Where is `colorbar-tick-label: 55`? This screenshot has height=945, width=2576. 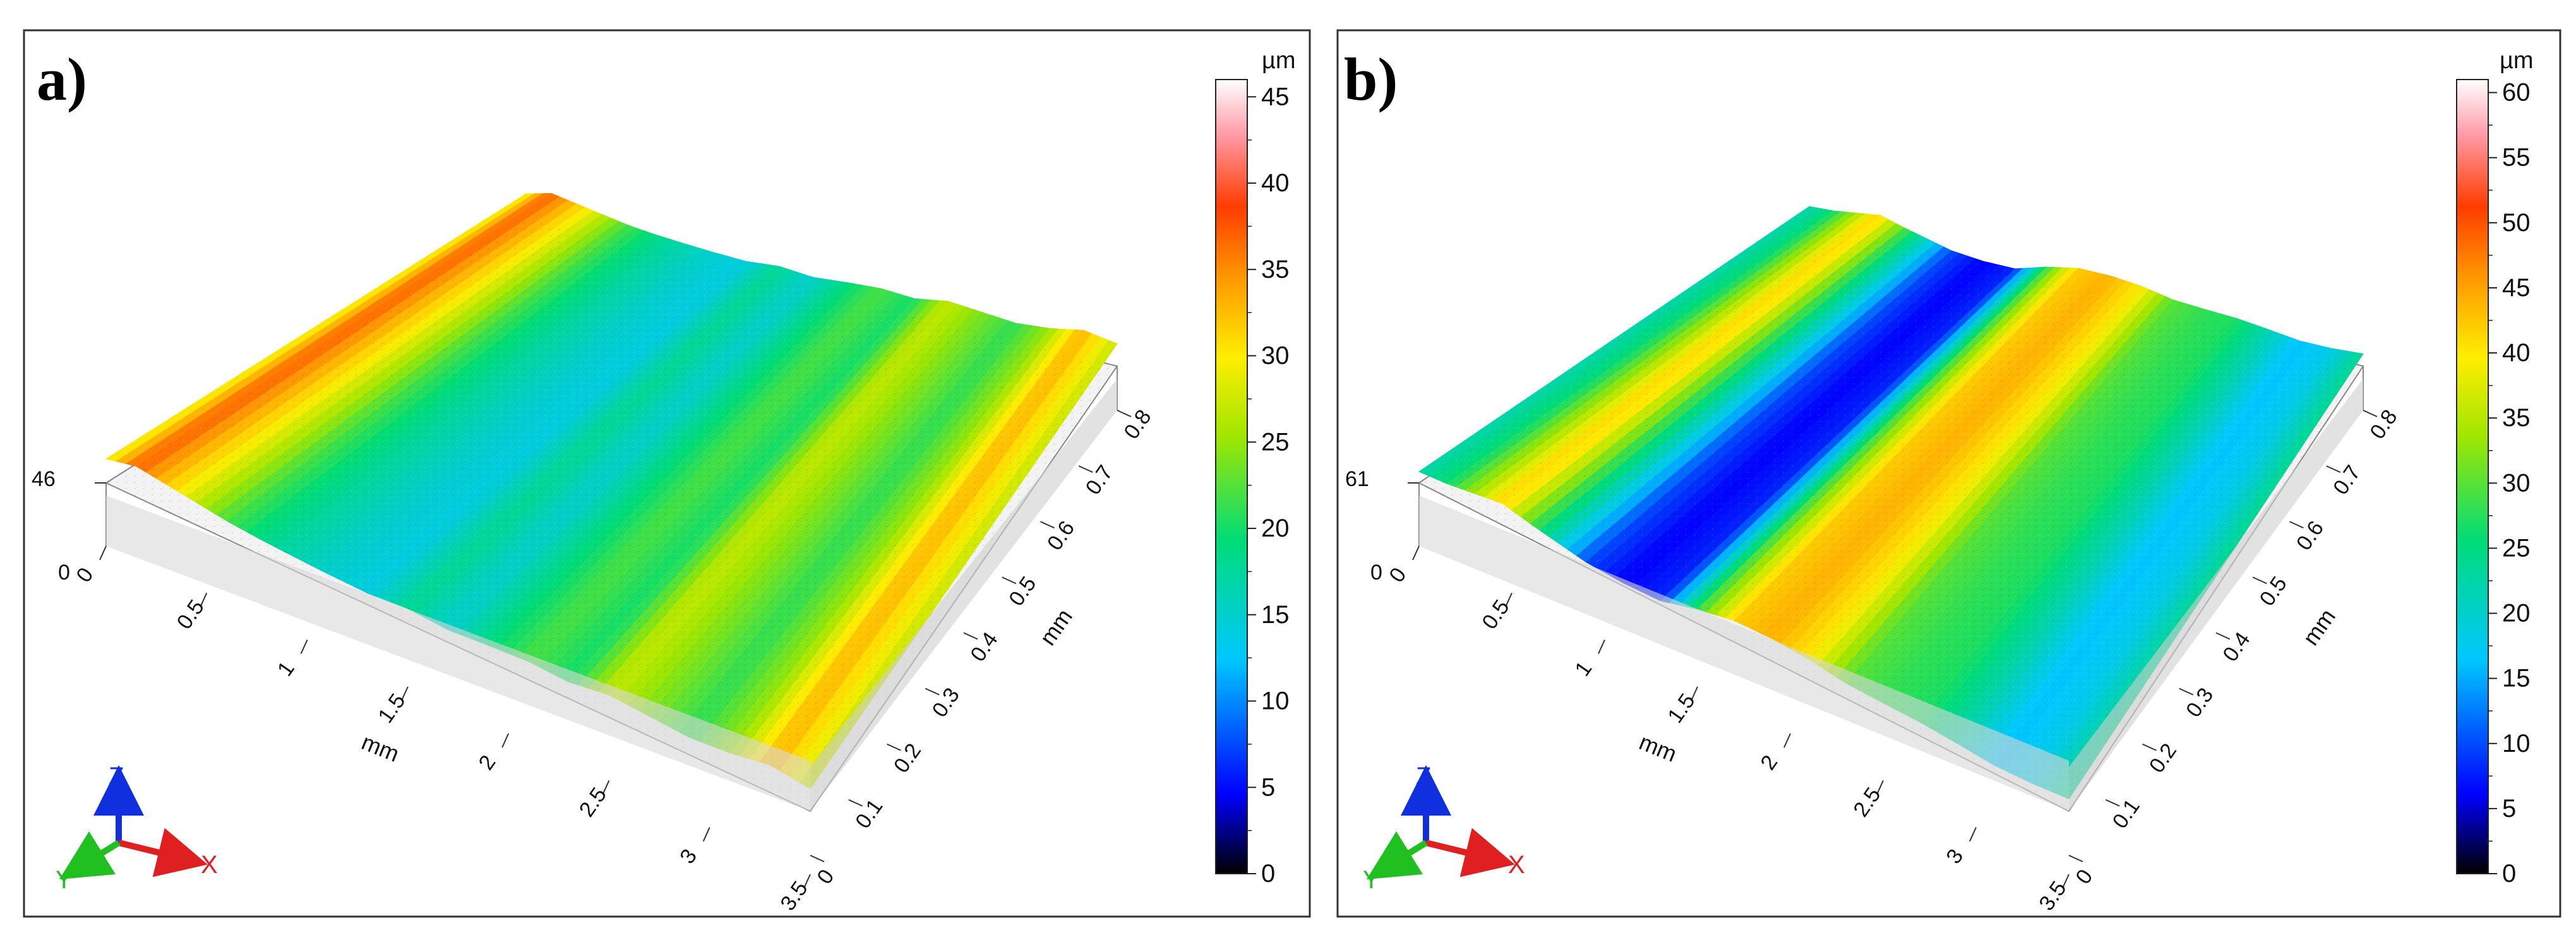 colorbar-tick-label: 55 is located at coordinates (2516, 158).